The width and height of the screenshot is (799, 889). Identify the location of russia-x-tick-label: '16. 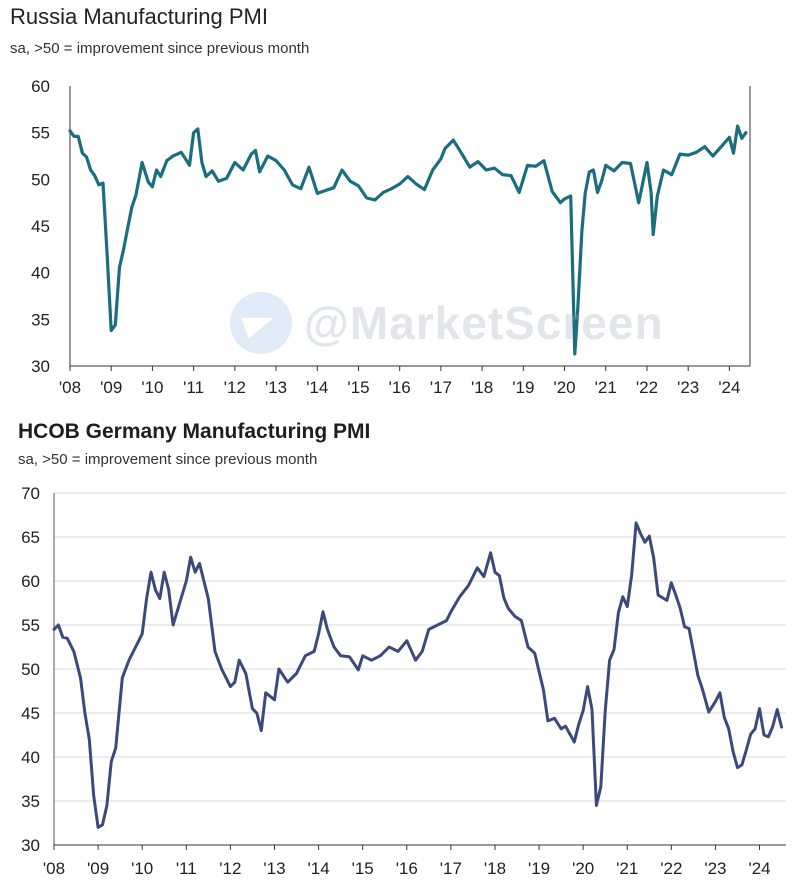
(400, 387).